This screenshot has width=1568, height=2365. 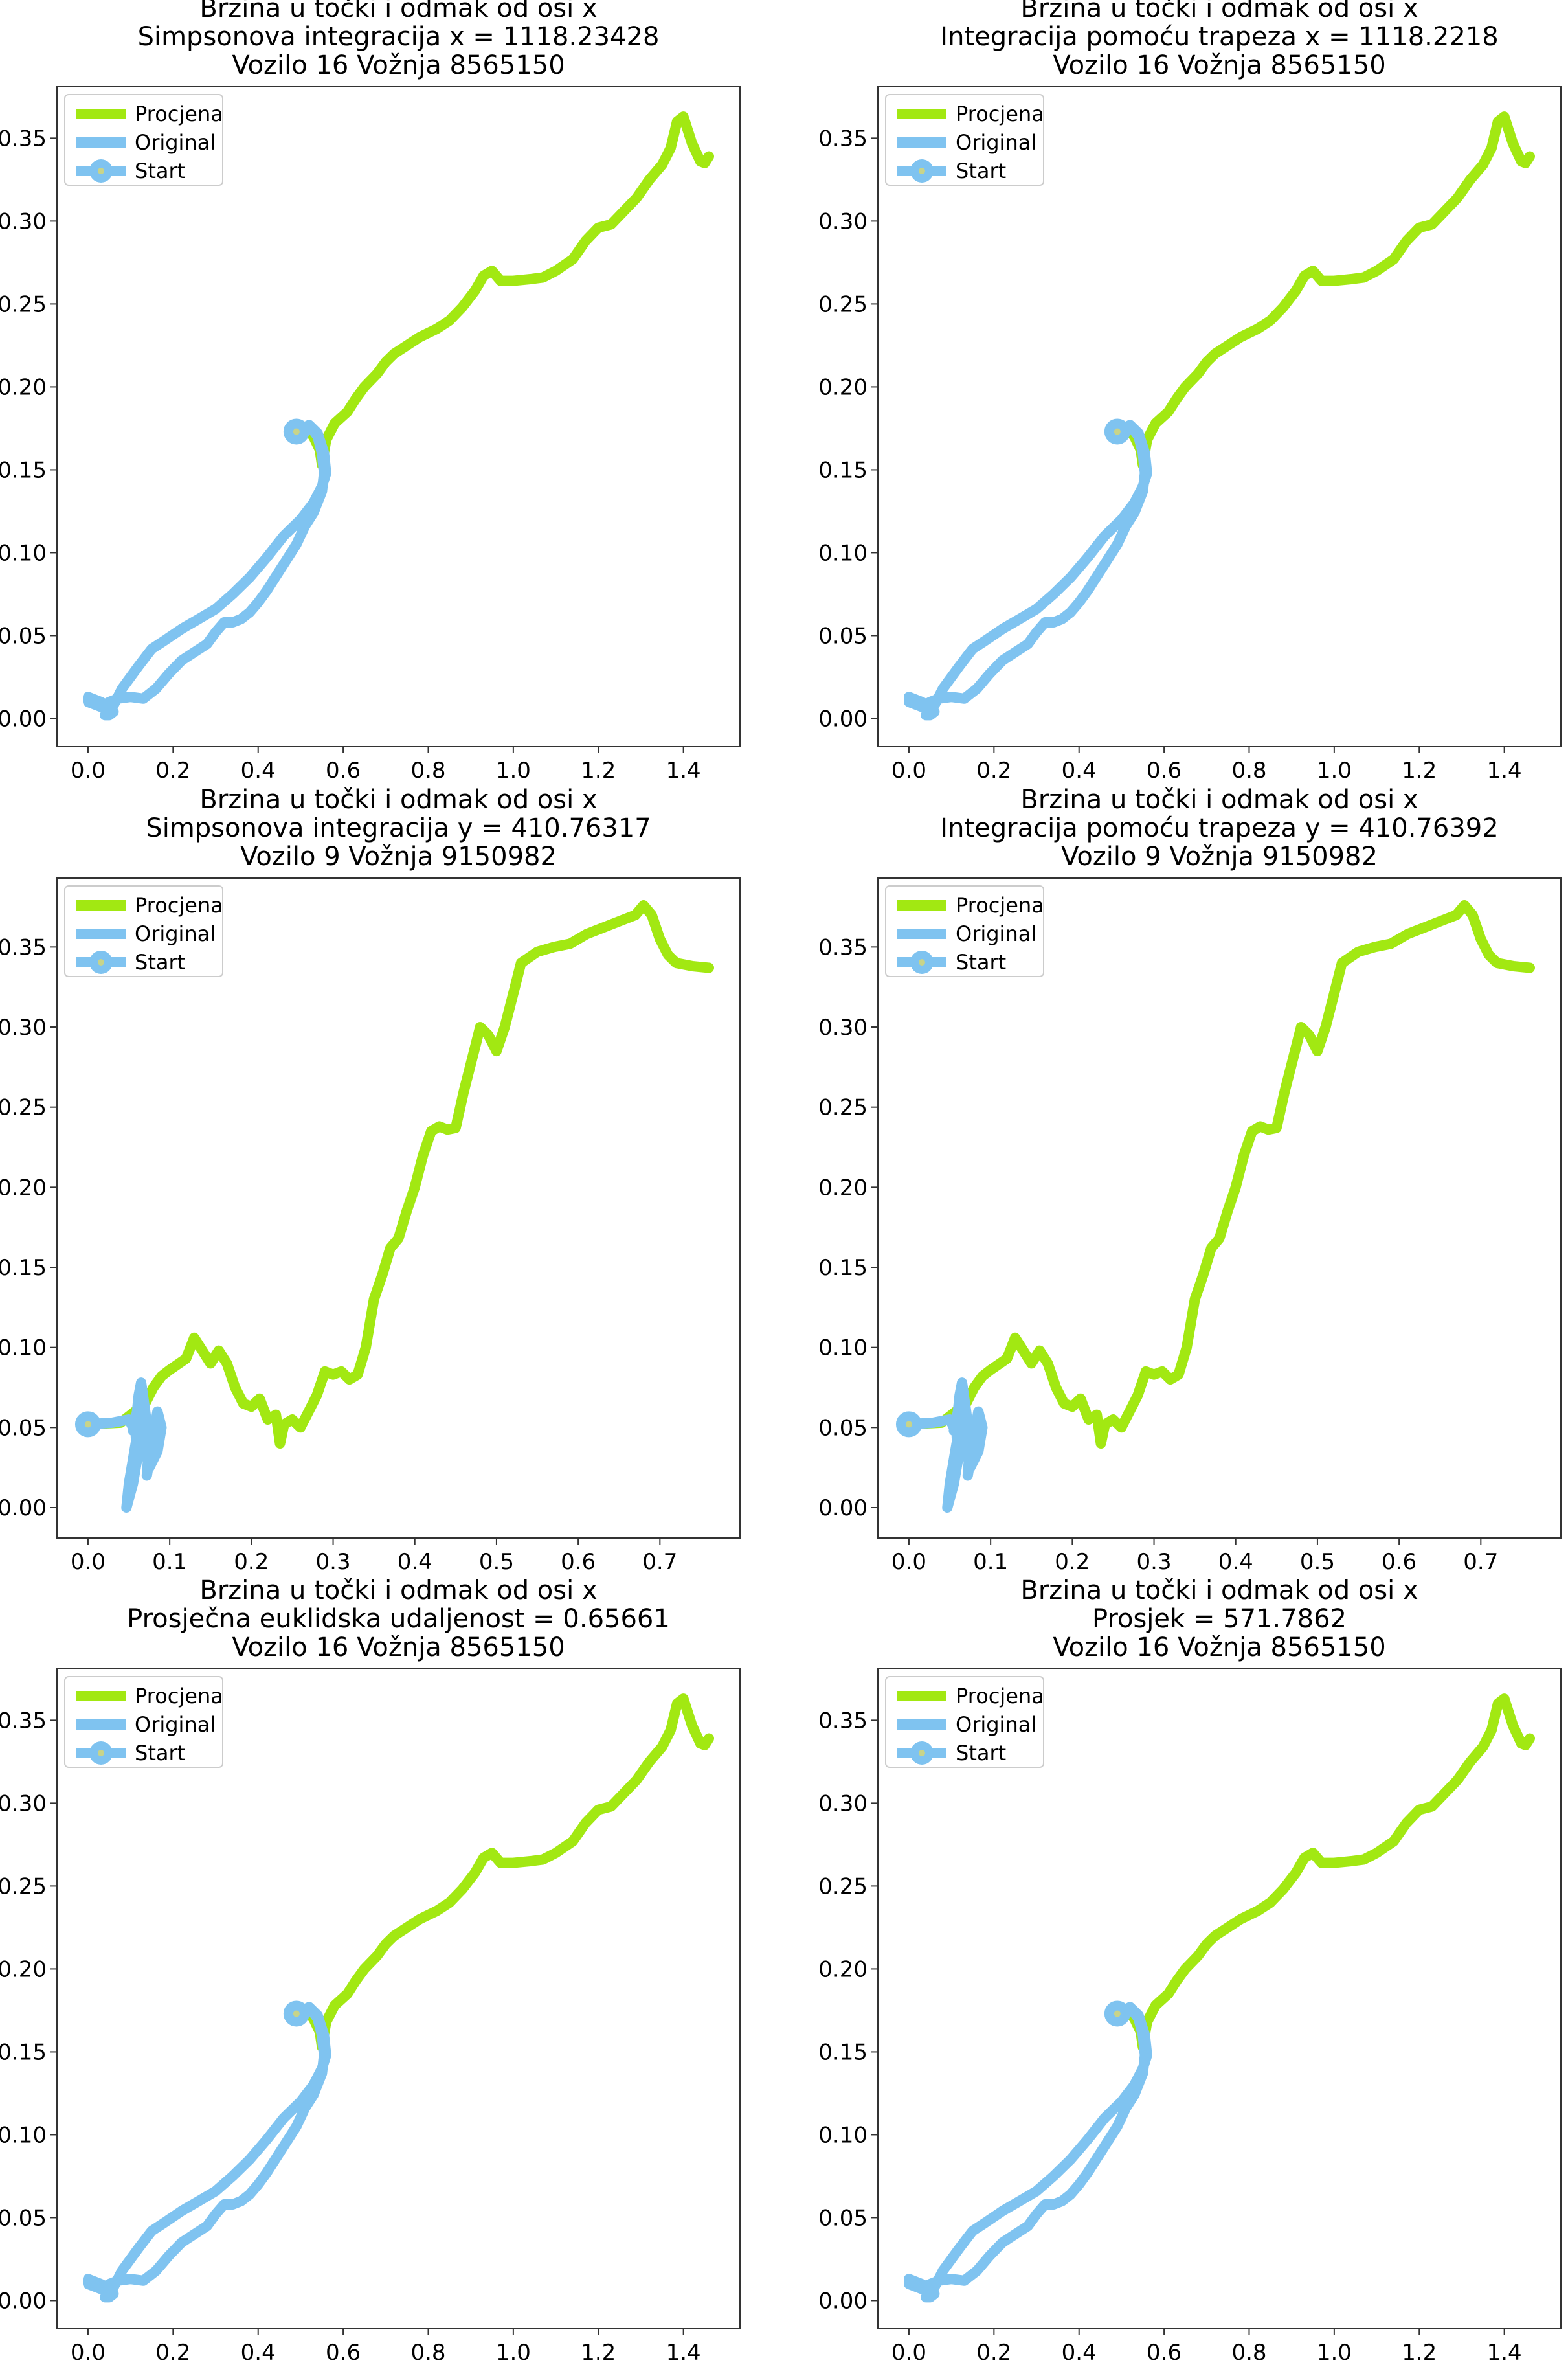 What do you see at coordinates (1219, 828) in the screenshot?
I see `chart-title-line: Integracija pomoću trapeza y = 410.76392` at bounding box center [1219, 828].